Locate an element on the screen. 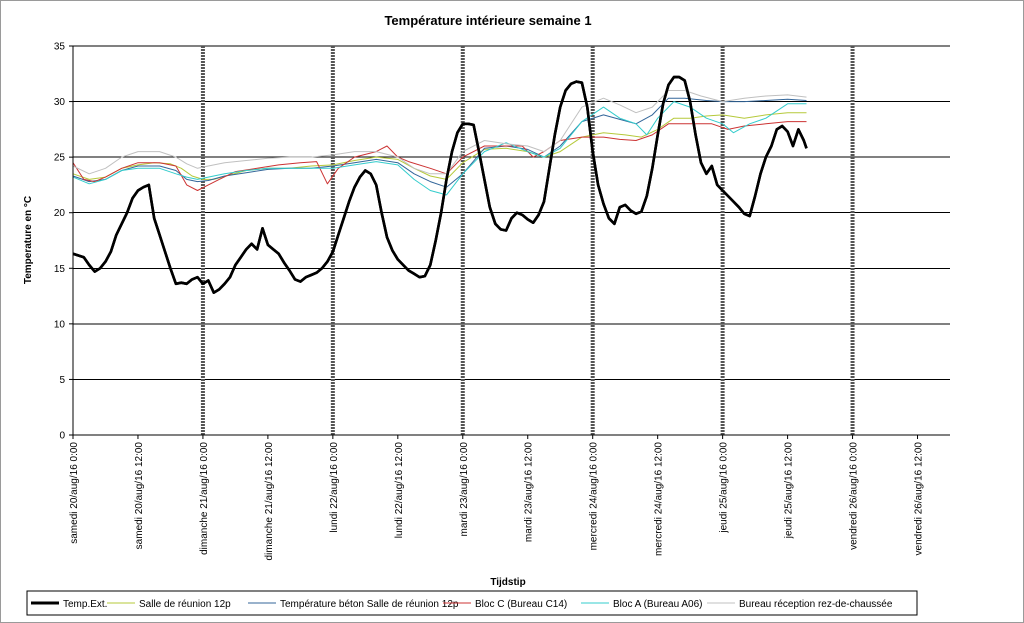  x-tick-label: jeudi 25/aug/16 0:00 is located at coordinates (724, 488).